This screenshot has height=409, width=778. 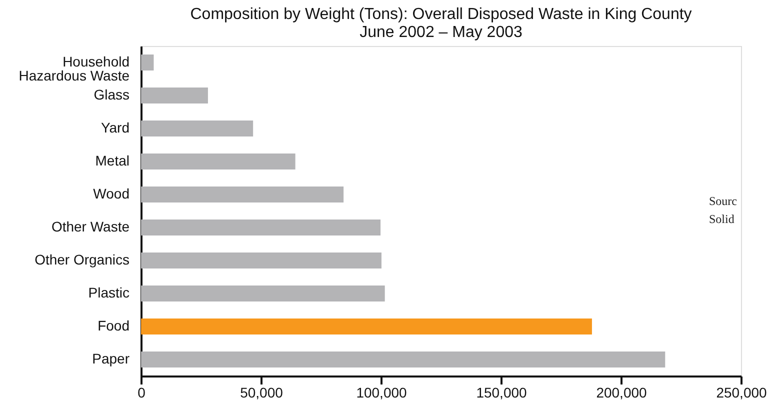 What do you see at coordinates (142, 392) in the screenshot?
I see `x-tick-label: 0` at bounding box center [142, 392].